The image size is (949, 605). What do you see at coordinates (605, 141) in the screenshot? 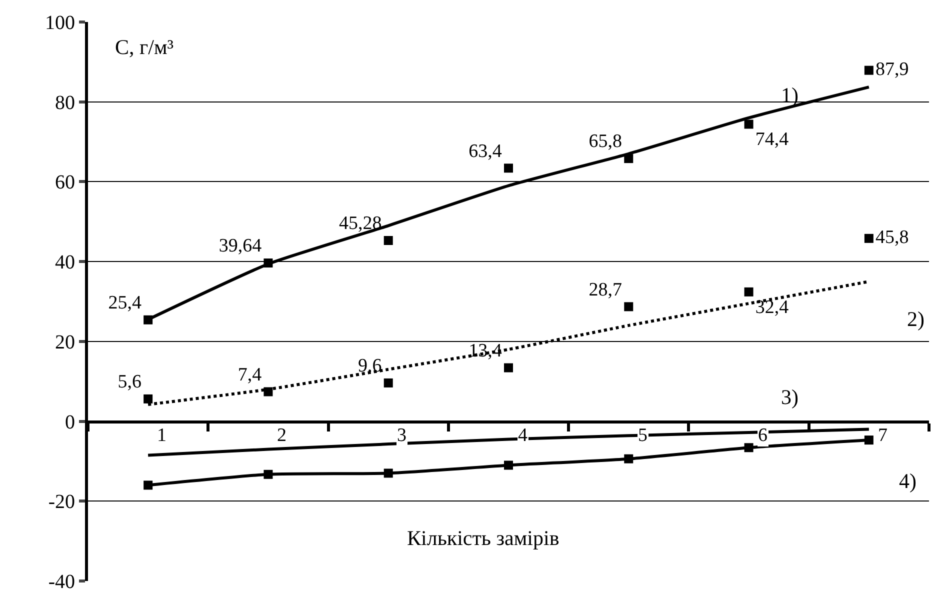
I see `data-label: 65,8` at bounding box center [605, 141].